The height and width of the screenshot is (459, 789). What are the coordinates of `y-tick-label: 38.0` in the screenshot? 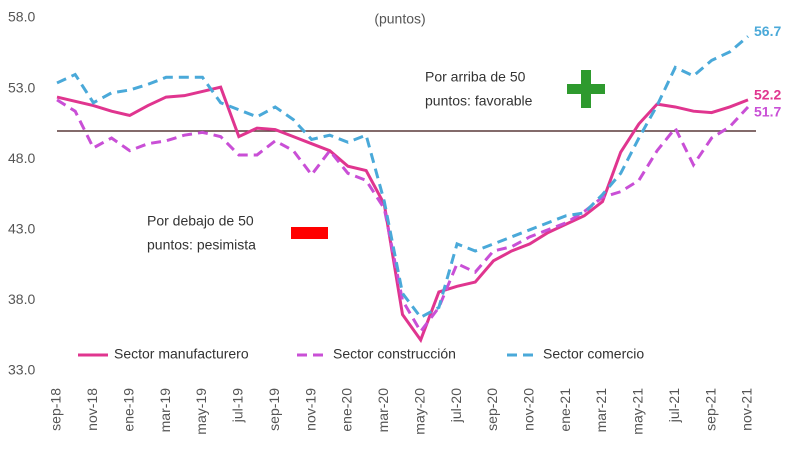 It's located at (21, 299).